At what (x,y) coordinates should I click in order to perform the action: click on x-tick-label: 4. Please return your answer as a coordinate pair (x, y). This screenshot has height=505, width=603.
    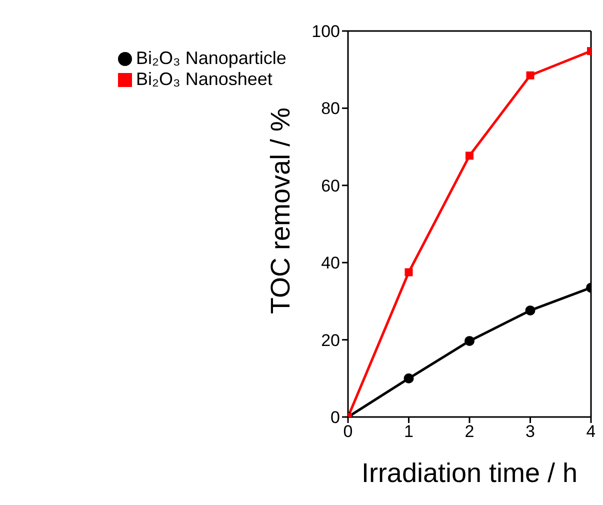
    Looking at the image, I should click on (591, 432).